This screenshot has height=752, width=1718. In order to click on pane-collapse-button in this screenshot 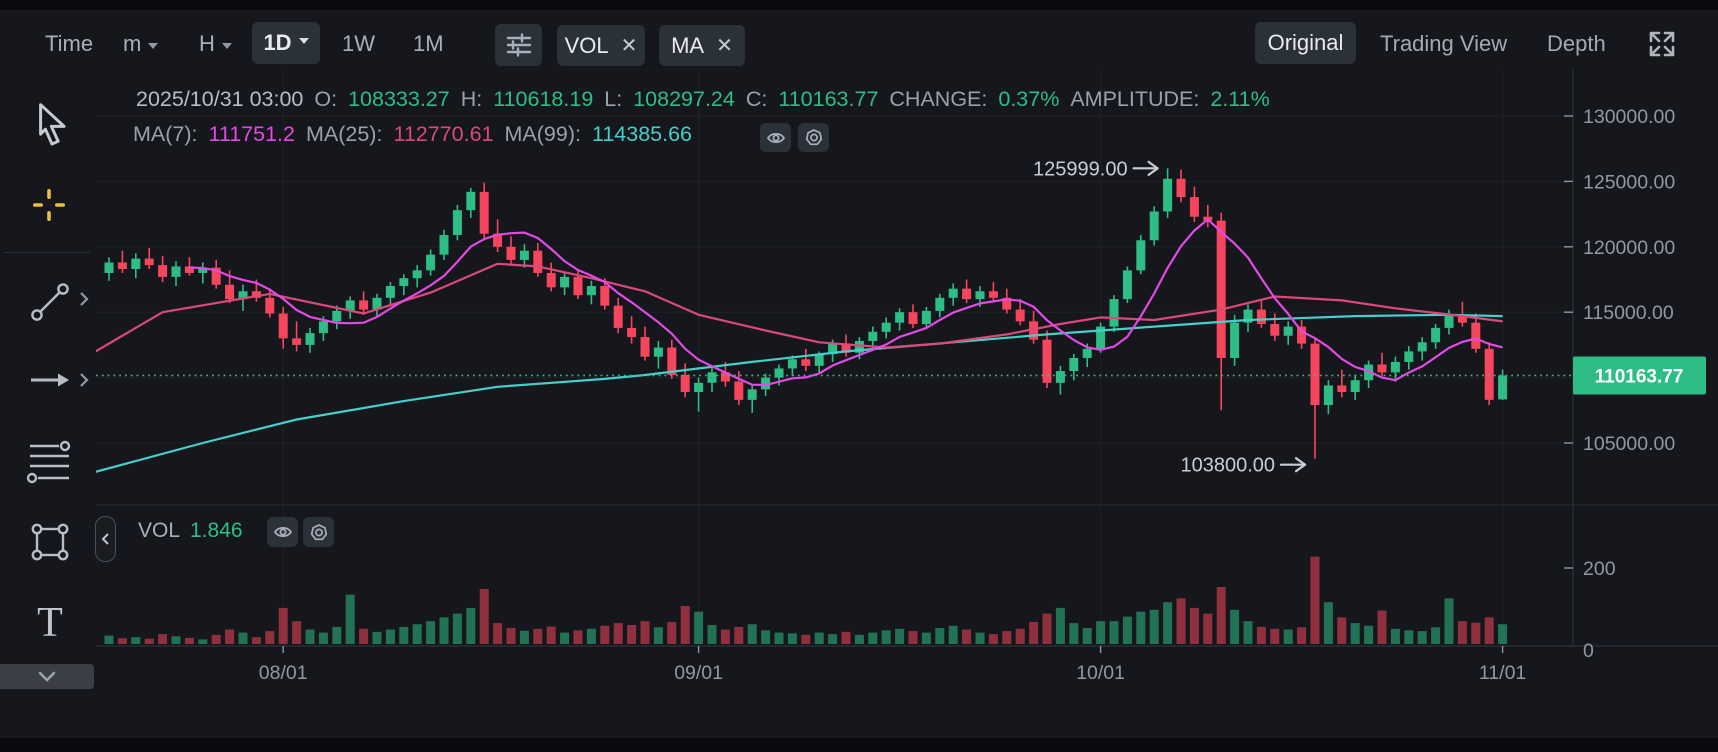, I will do `click(105, 539)`.